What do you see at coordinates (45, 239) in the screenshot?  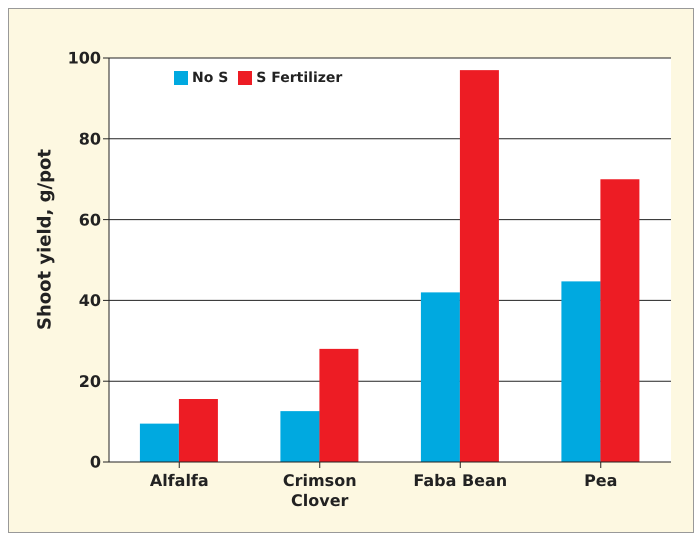 I see `y-axis-title: Shoot yield, g/pot` at bounding box center [45, 239].